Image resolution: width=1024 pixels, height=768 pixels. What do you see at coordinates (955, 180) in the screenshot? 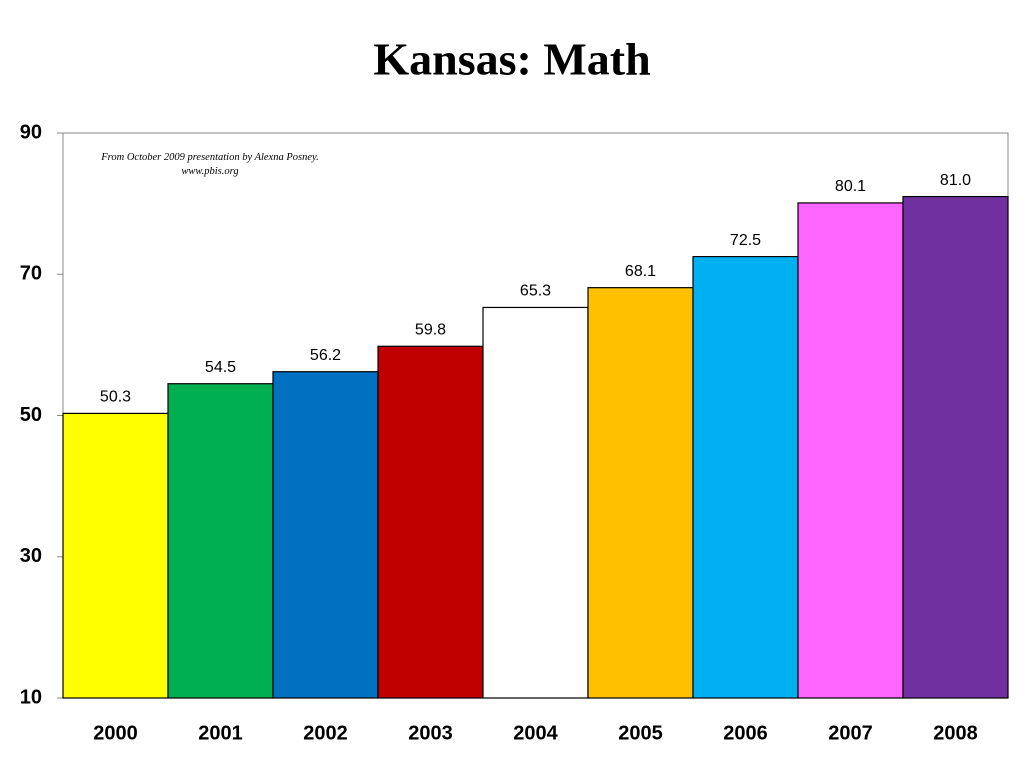
I see `value-label: 81.0` at bounding box center [955, 180].